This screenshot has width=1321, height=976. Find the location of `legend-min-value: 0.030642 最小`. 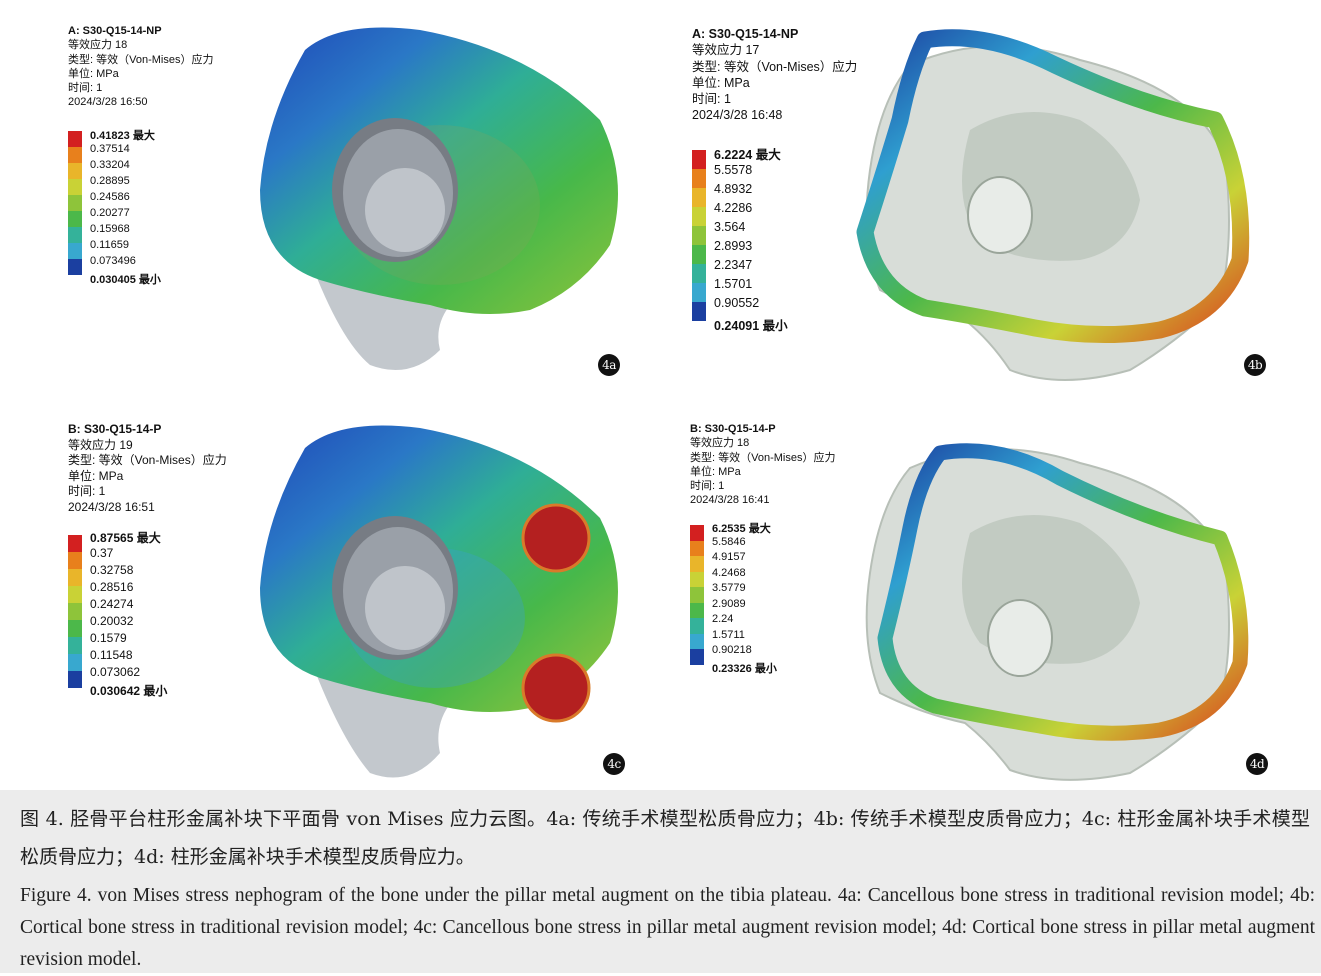

legend-min-value: 0.030642 最小 is located at coordinates (129, 691).